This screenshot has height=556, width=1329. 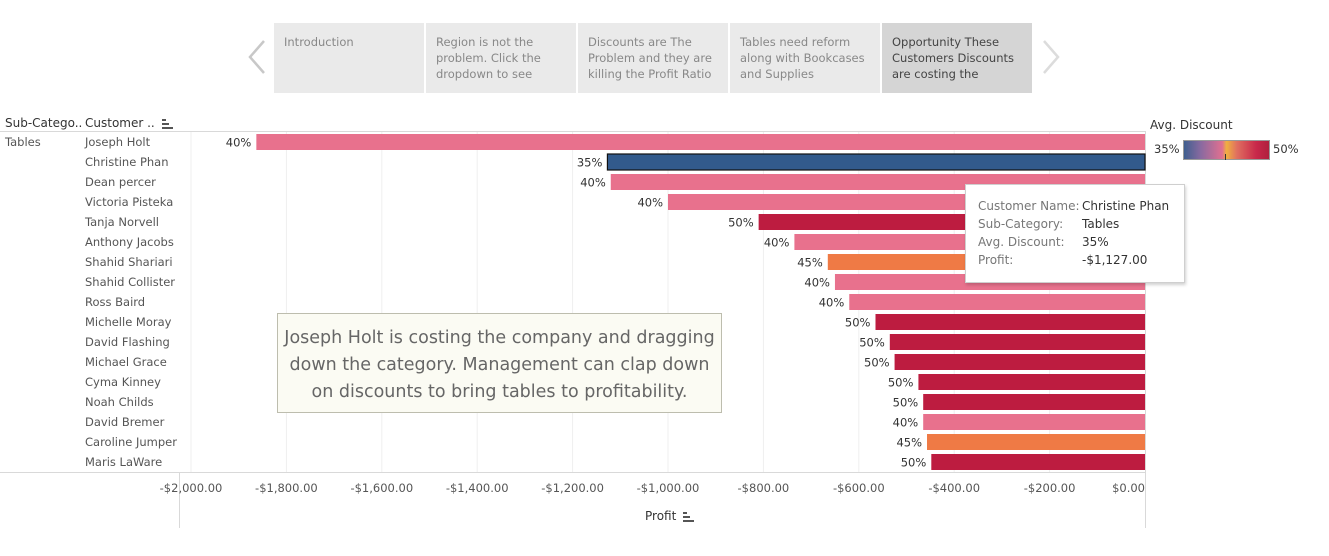 What do you see at coordinates (1021, 242) in the screenshot?
I see `tooltip-key: Avg. Discount:` at bounding box center [1021, 242].